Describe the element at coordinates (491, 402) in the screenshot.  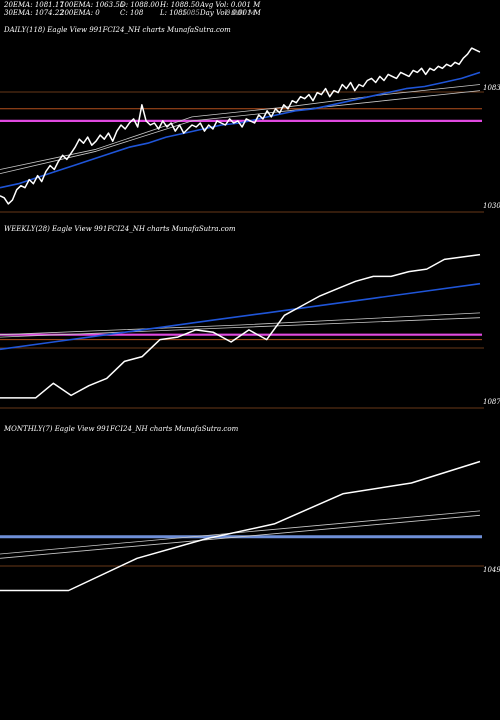
I see `weekly-y-label-0: 1087` at that location.